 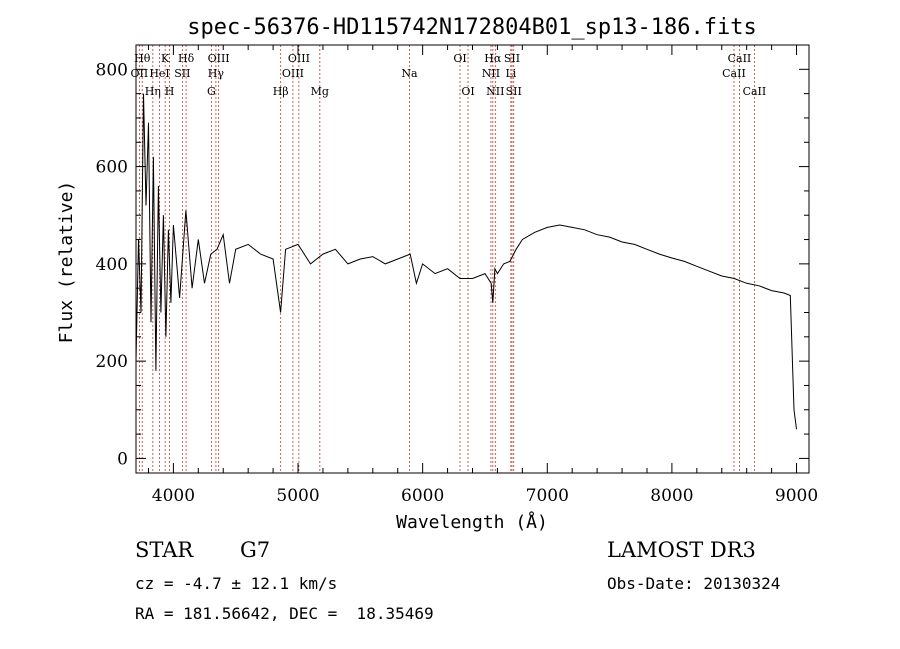 What do you see at coordinates (112, 168) in the screenshot?
I see `y-tick-label: 600` at bounding box center [112, 168].